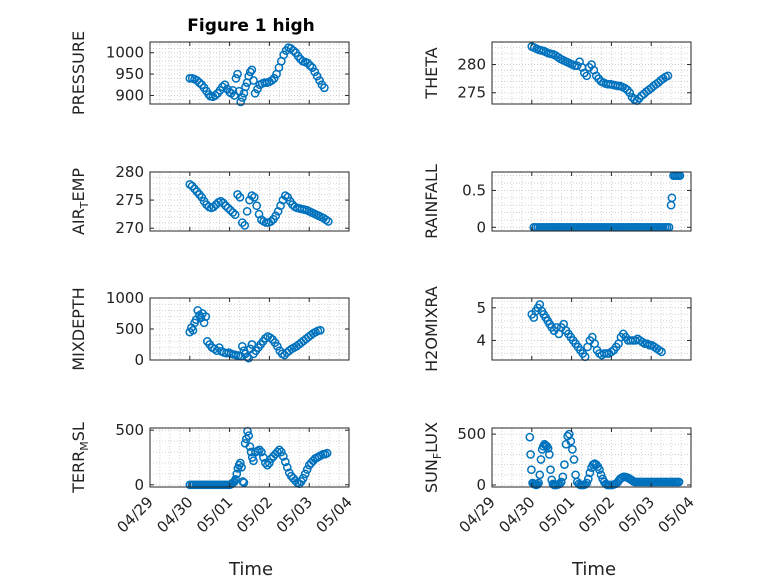  I want to click on y-axis-label: PRESSURE, so click(78, 73).